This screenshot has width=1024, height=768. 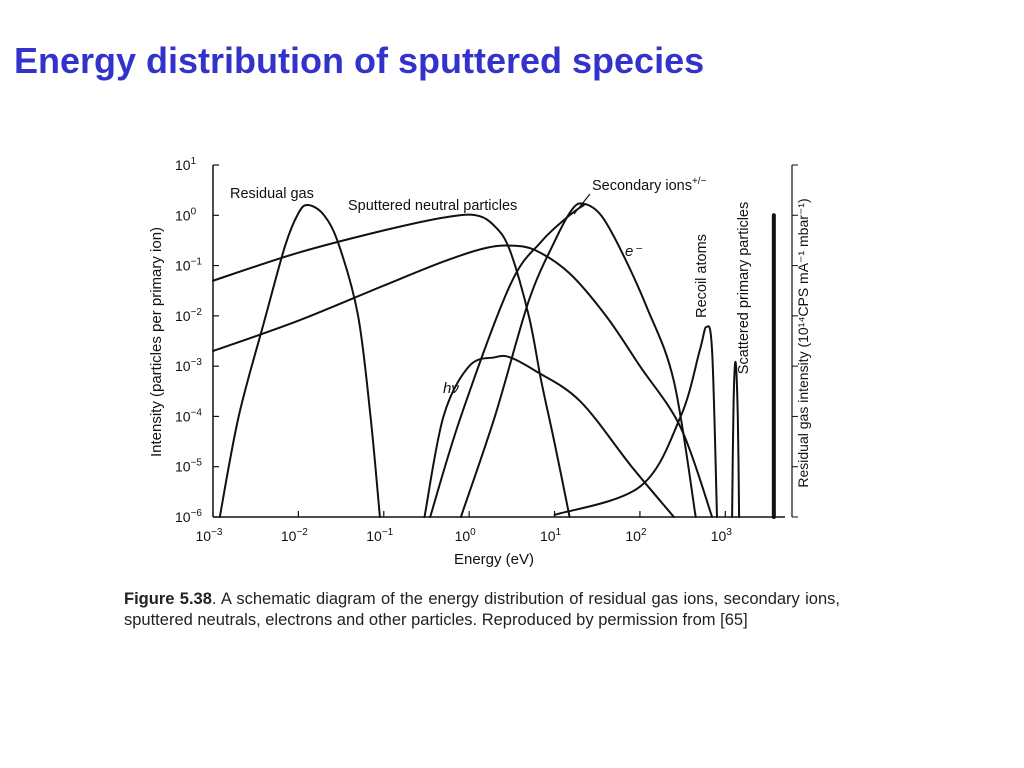 What do you see at coordinates (549, 436) in the screenshot?
I see `series-h` at bounding box center [549, 436].